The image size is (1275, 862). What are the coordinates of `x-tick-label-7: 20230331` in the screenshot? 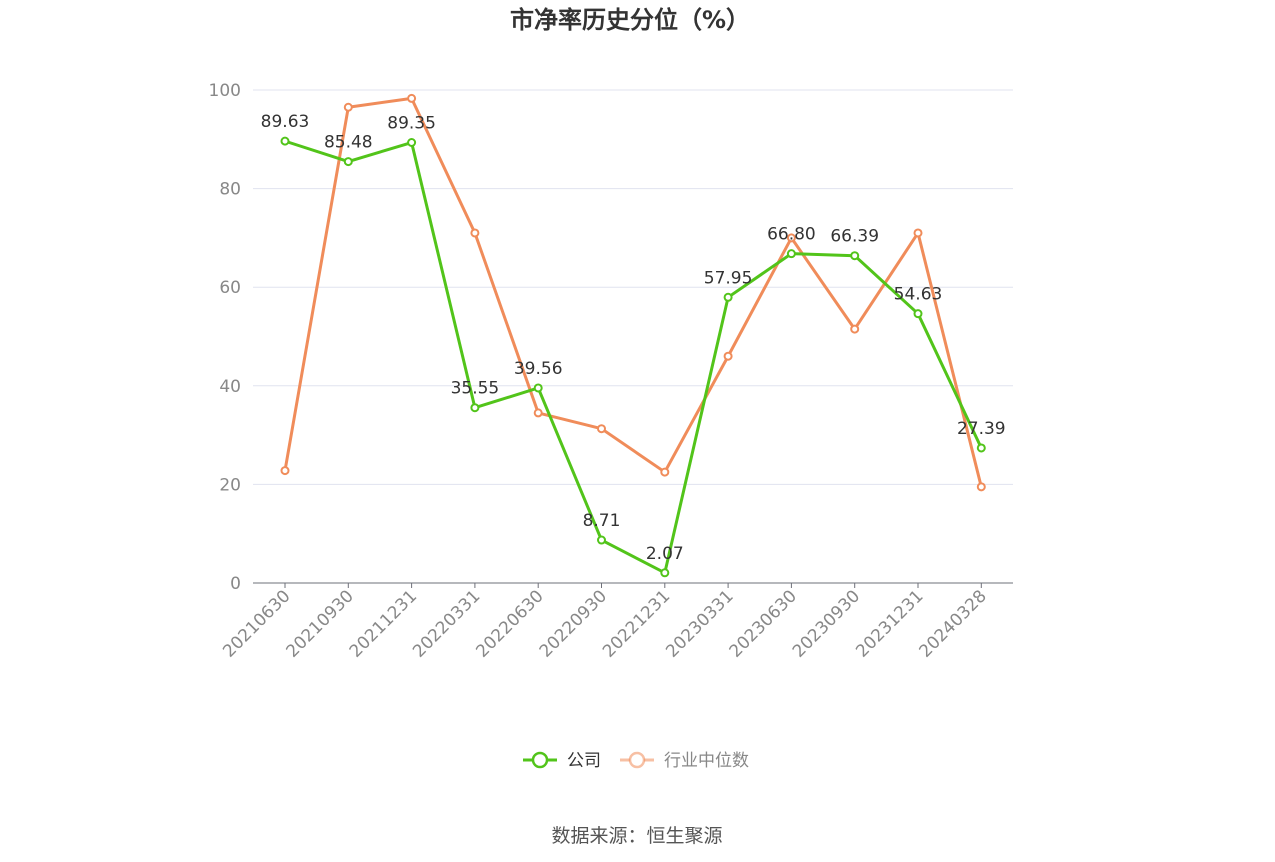 It's located at (699, 623).